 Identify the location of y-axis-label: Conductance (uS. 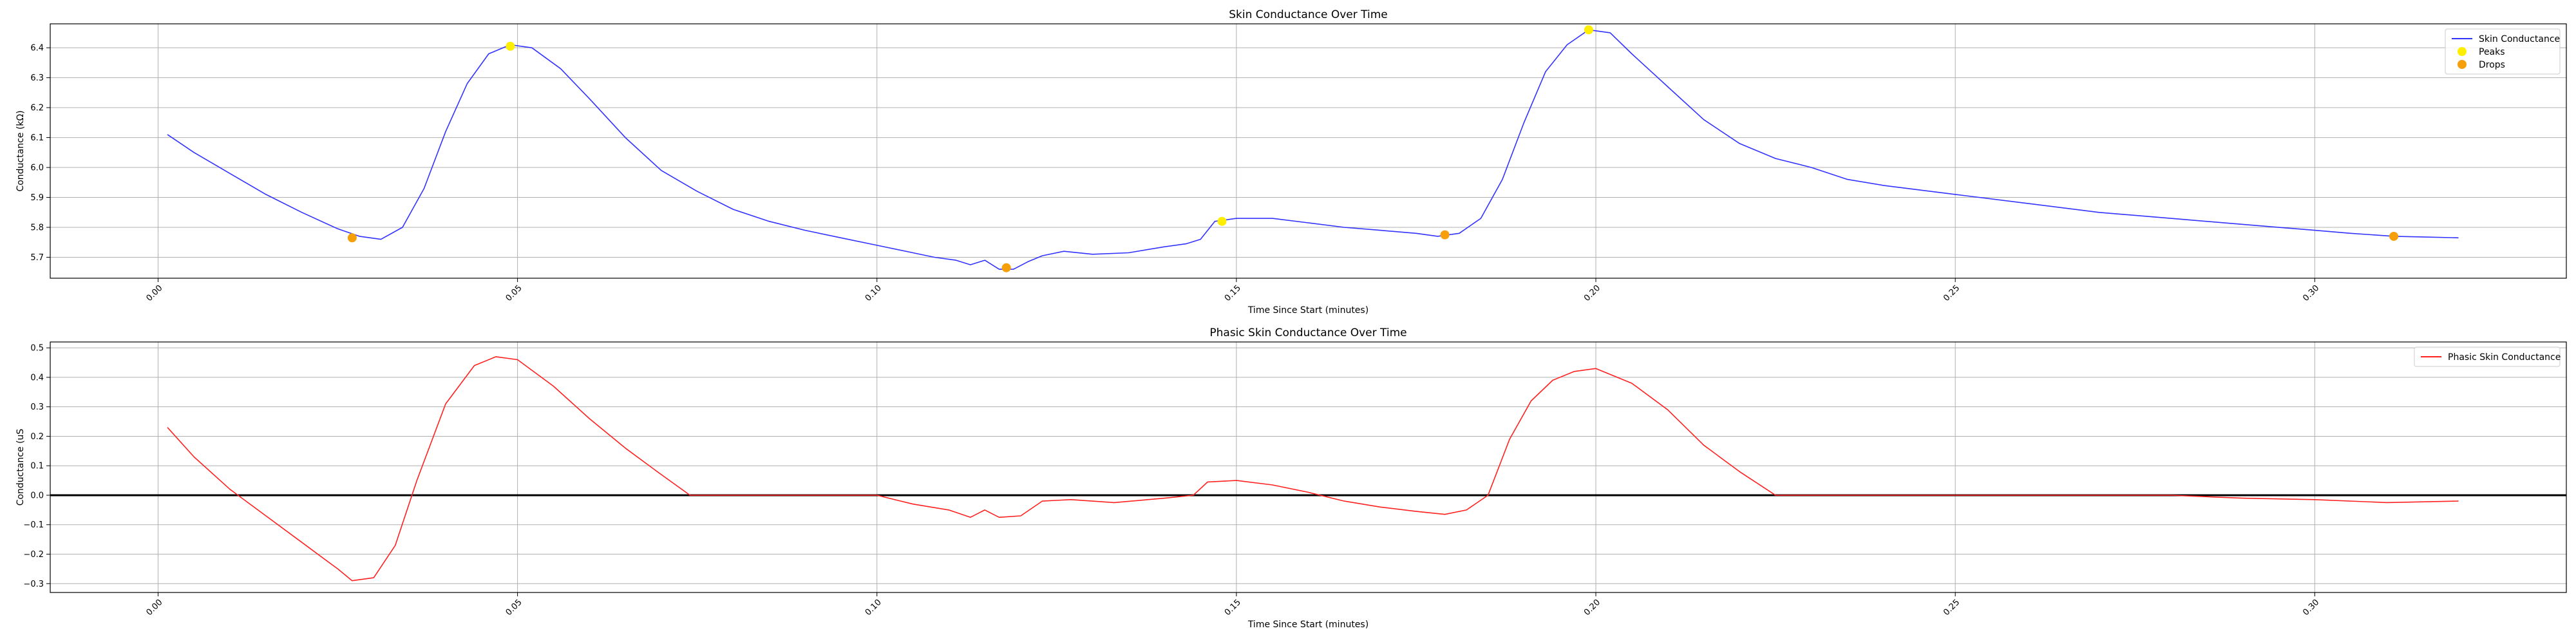
(20, 467).